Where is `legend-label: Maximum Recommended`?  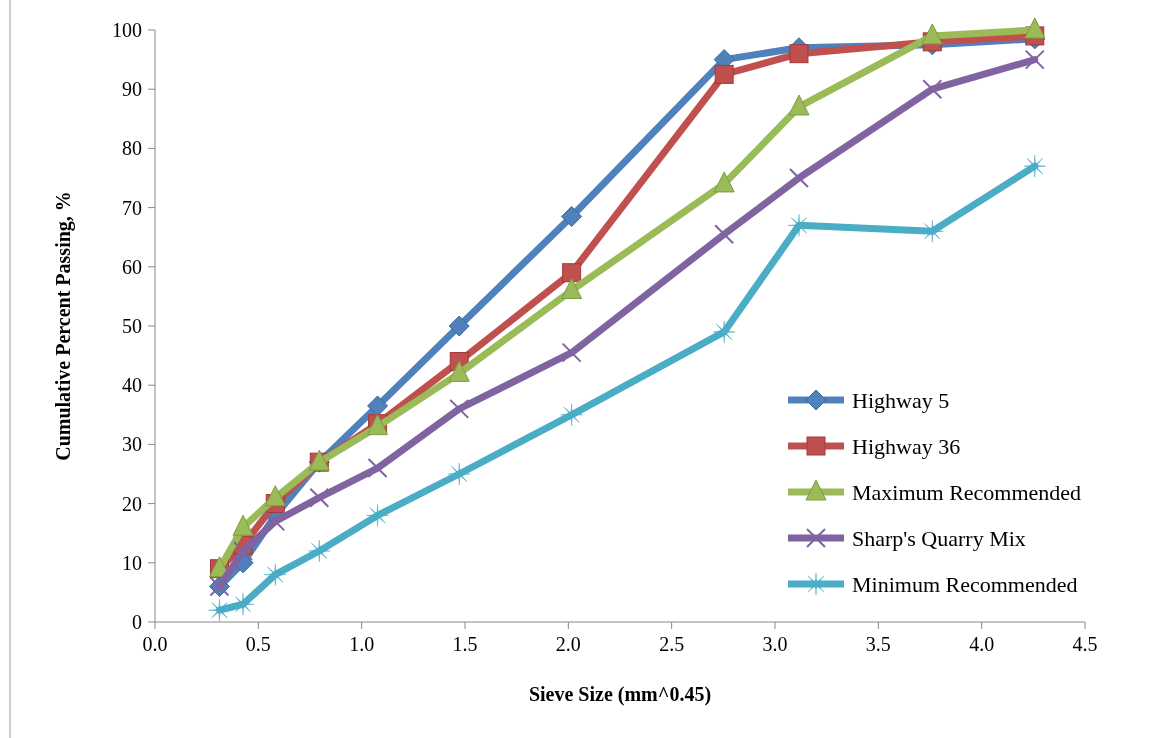 legend-label: Maximum Recommended is located at coordinates (967, 492).